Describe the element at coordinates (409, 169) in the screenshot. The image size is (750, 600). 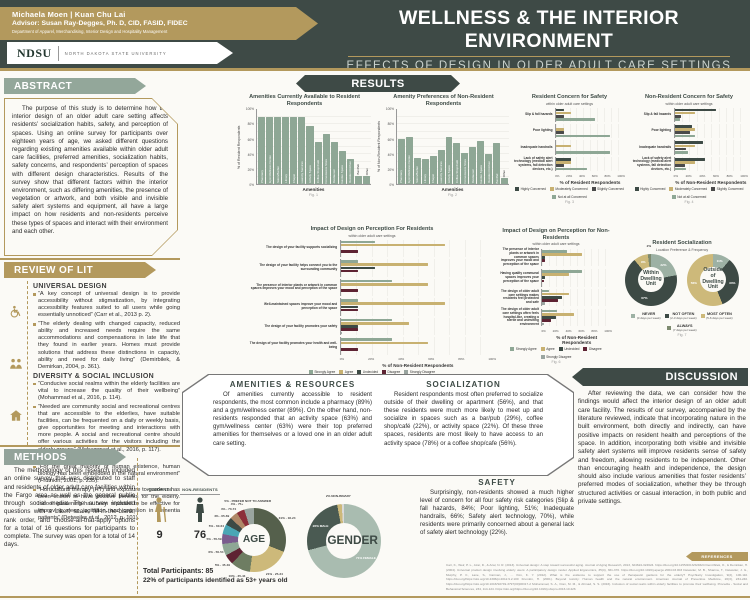
I see `bar-label: Gym/Wellness Center` at that location.